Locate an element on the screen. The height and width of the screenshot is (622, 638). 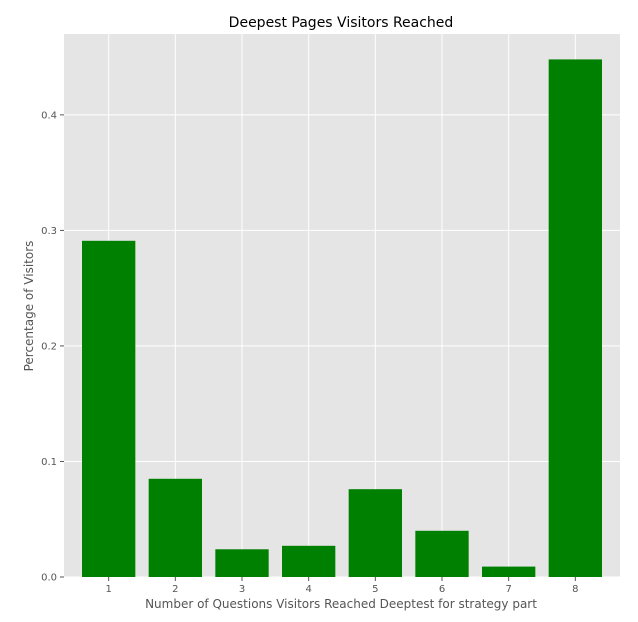
y-tick-label: 0.4 is located at coordinates (49, 115).